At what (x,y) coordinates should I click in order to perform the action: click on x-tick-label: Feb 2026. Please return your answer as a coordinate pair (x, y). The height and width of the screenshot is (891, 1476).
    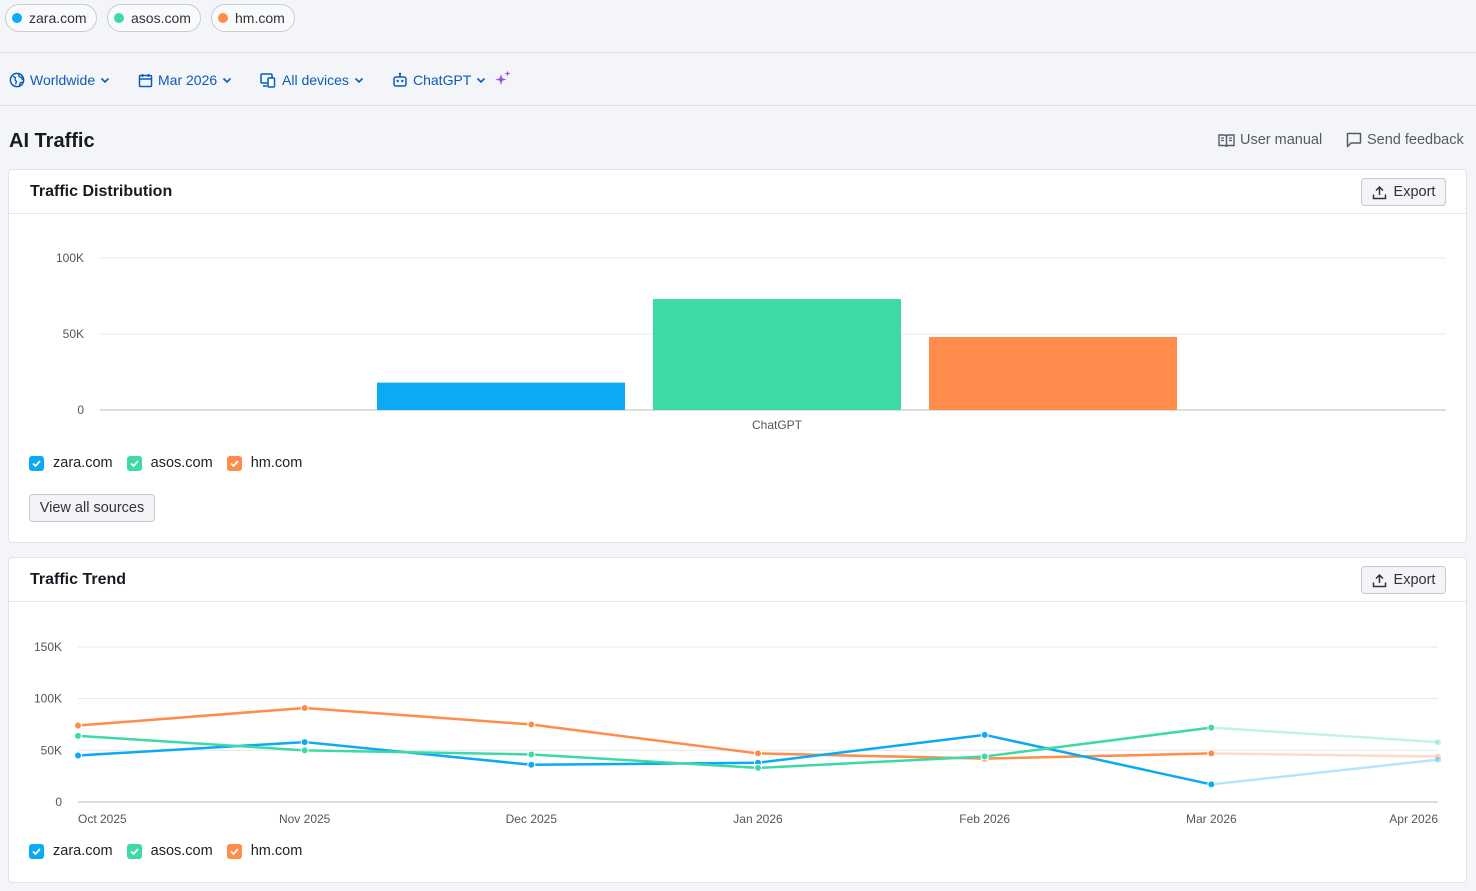
    Looking at the image, I should click on (984, 819).